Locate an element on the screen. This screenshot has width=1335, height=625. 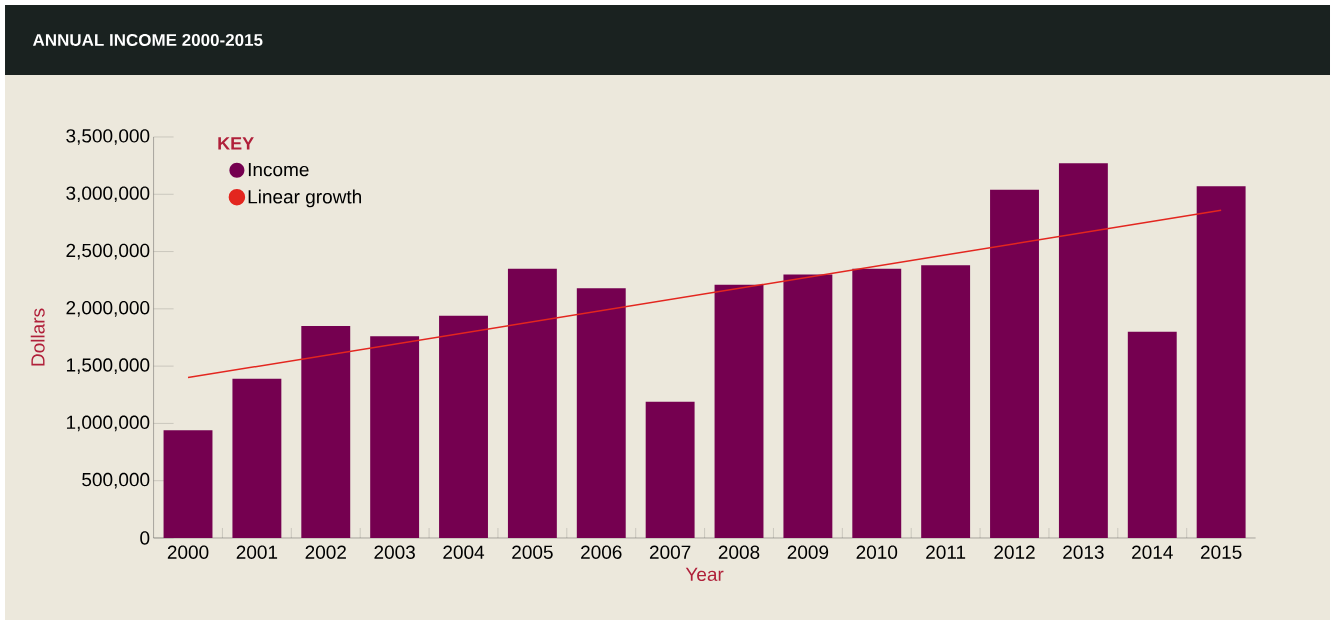
y-tick-label: 1,000,000 is located at coordinates (108, 423).